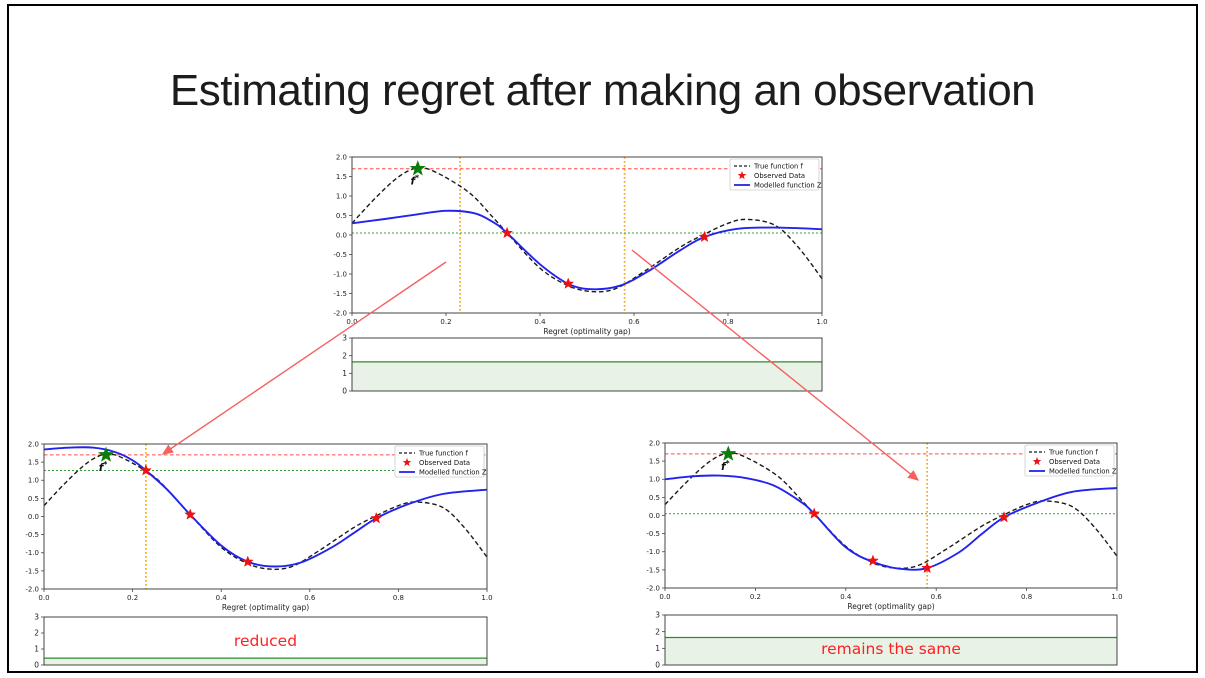 This screenshot has height=678, width=1205. I want to click on regret-annotation: remains the same, so click(891, 649).